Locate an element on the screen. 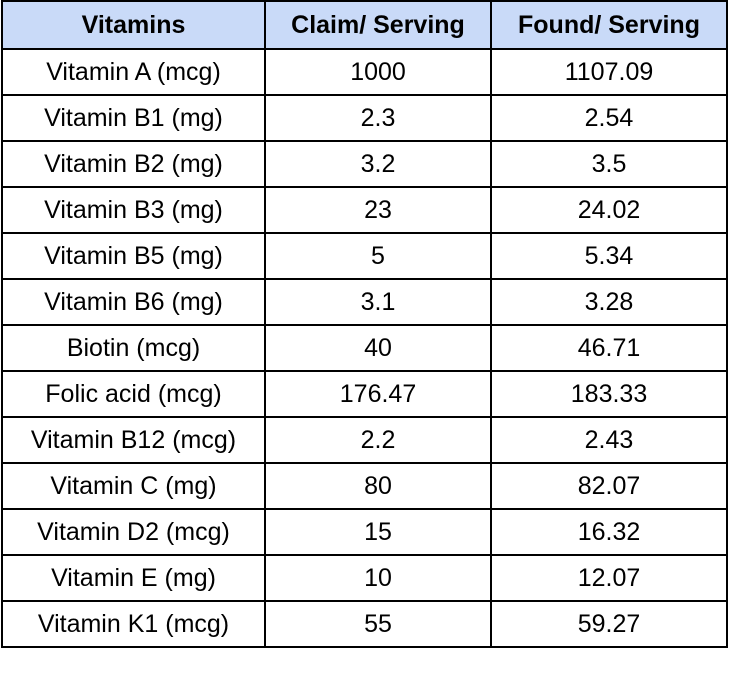  found-value-cell: 24.02 is located at coordinates (609, 210).